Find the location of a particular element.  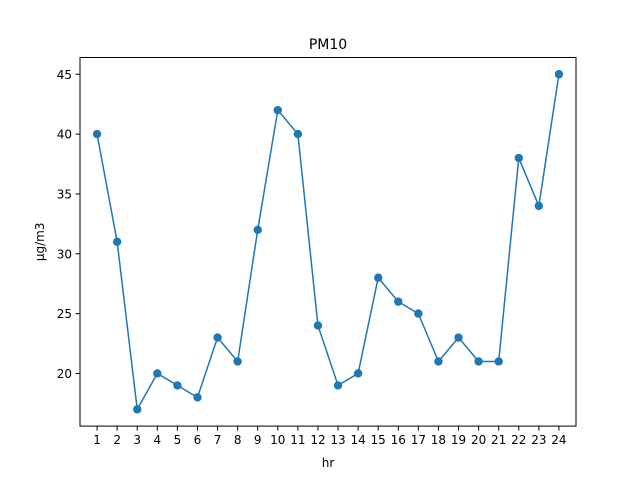

x-tick-label: 11 is located at coordinates (297, 440).